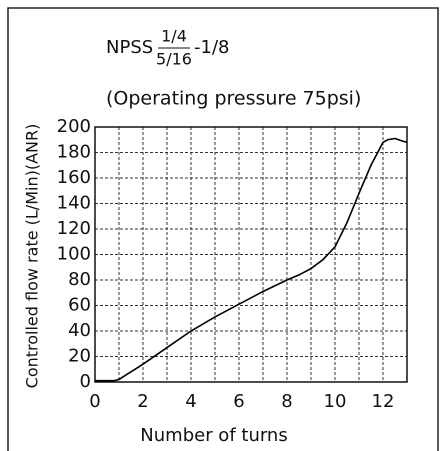  Describe the element at coordinates (94, 401) in the screenshot. I see `x-tick-label: 0` at that location.